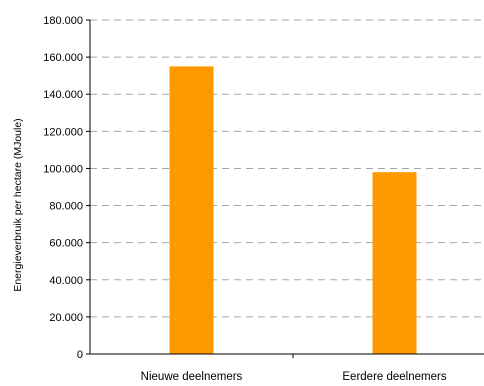 The height and width of the screenshot is (386, 484). Describe the element at coordinates (80, 355) in the screenshot. I see `y-tick-label: 0` at that location.